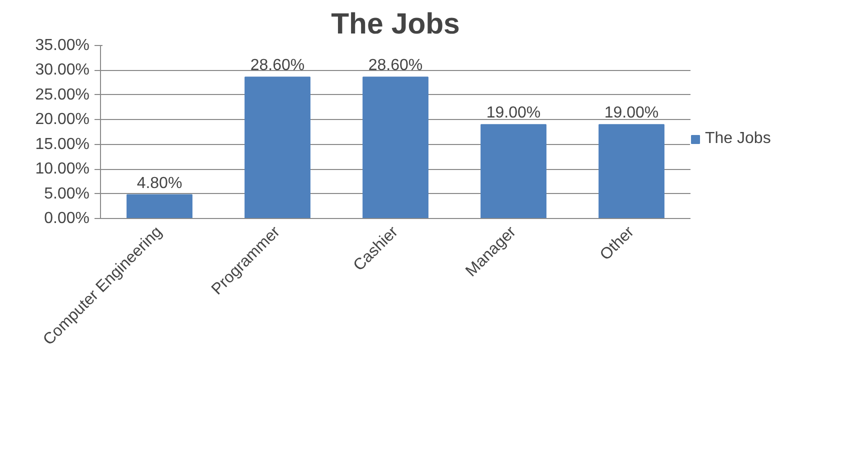 The height and width of the screenshot is (463, 852). What do you see at coordinates (67, 218) in the screenshot?
I see `y-tick-label: 0.00%` at bounding box center [67, 218].